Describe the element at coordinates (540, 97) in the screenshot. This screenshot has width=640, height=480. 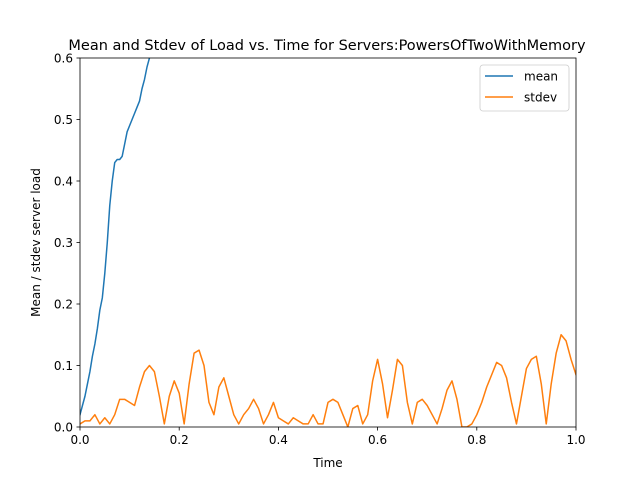
I see `legend-label-stdev: stdev` at that location.